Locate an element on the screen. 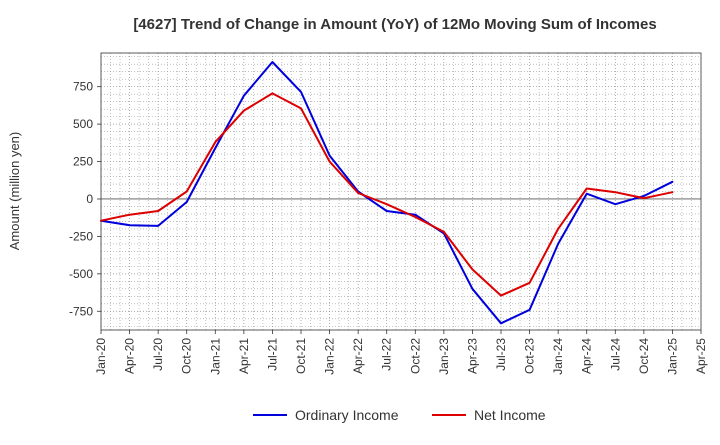  x-tick-label: Apr-20 is located at coordinates (130, 356).